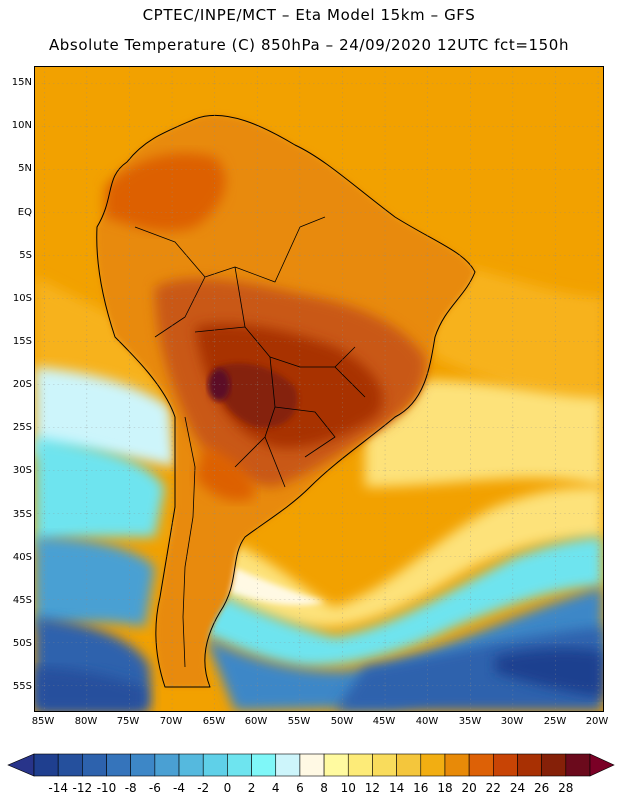 The image size is (618, 800). I want to click on colorbar-tick-label: -6, so click(154, 788).